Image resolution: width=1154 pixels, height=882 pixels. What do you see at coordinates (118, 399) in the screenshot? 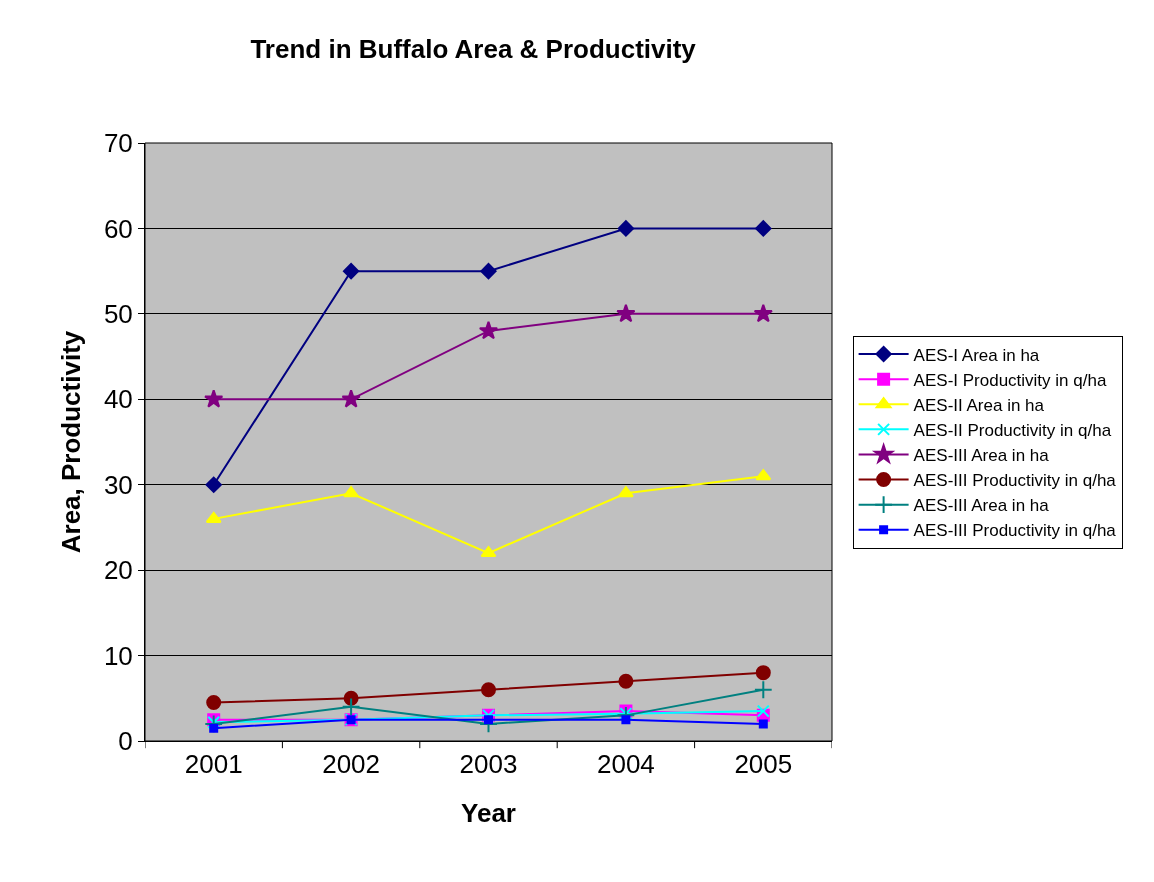
I see `y-tick-label: 40` at bounding box center [118, 399].